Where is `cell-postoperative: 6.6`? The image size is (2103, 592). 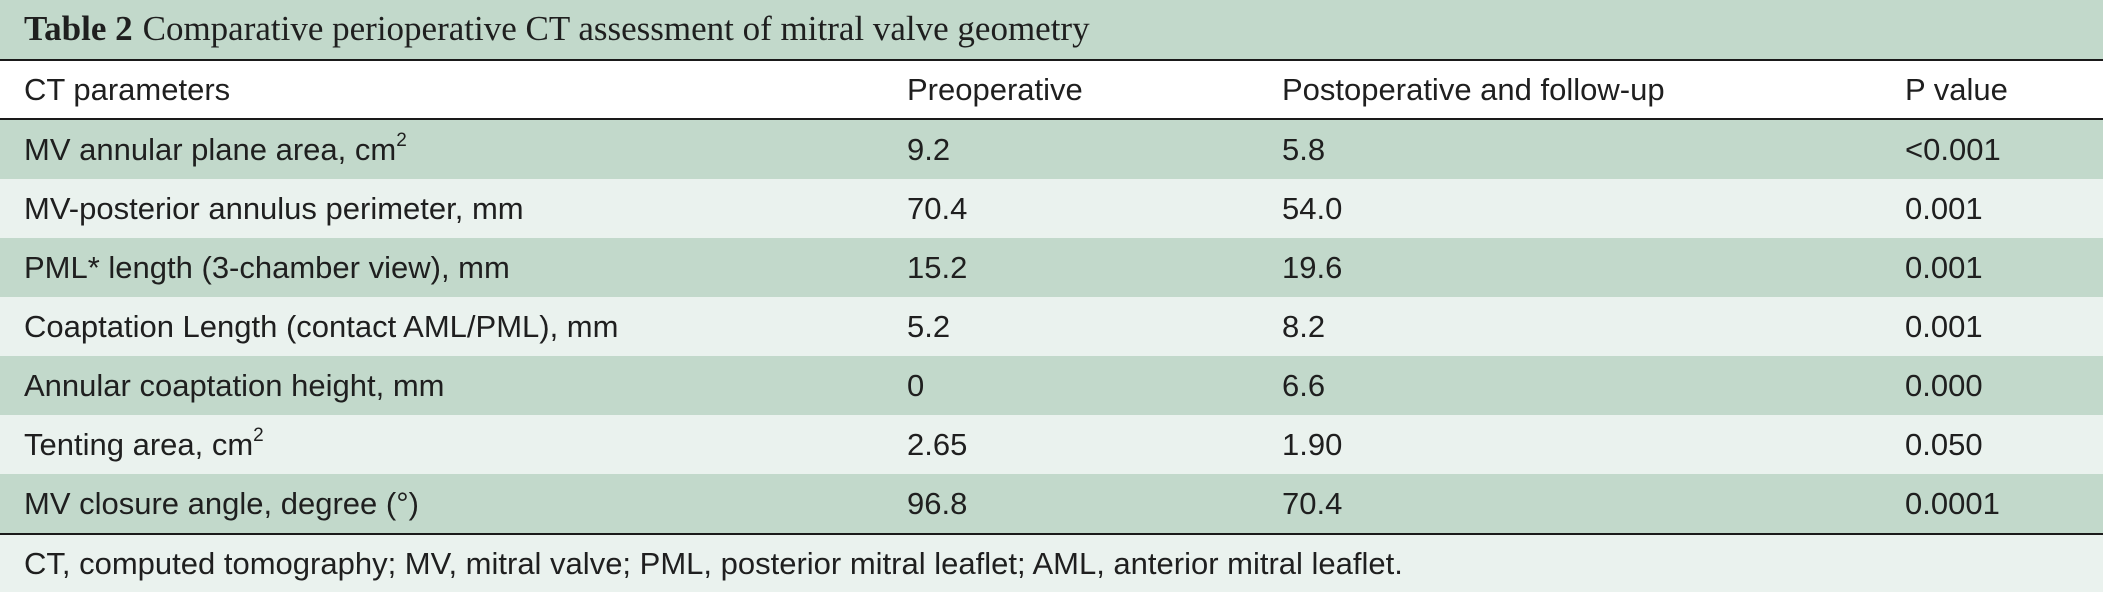 cell-postoperative: 6.6 is located at coordinates (1304, 385).